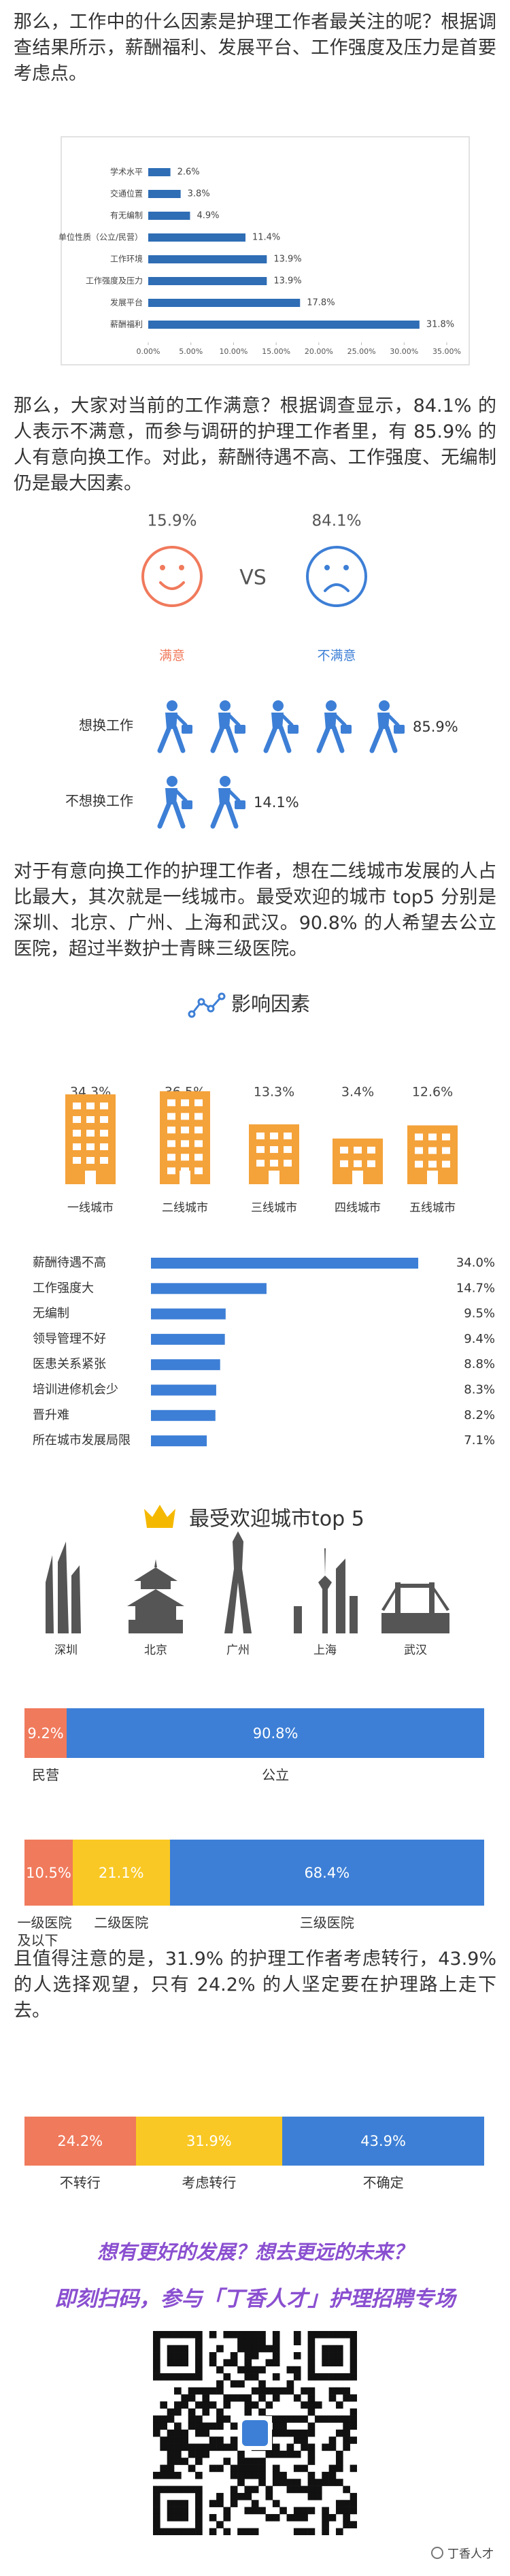 The height and width of the screenshot is (2576, 510). Describe the element at coordinates (207, 1005) in the screenshot. I see `icon-line` at that location.